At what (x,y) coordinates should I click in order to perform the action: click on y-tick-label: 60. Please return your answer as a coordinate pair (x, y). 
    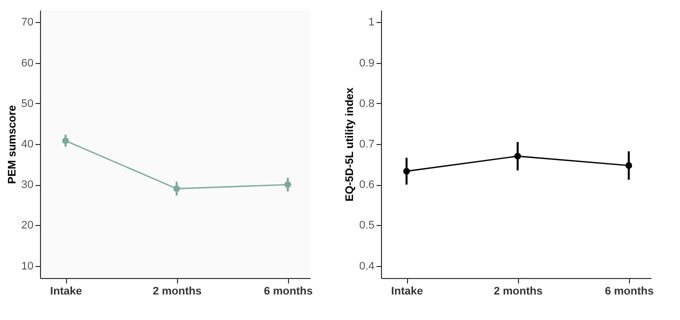
    Looking at the image, I should click on (27, 63).